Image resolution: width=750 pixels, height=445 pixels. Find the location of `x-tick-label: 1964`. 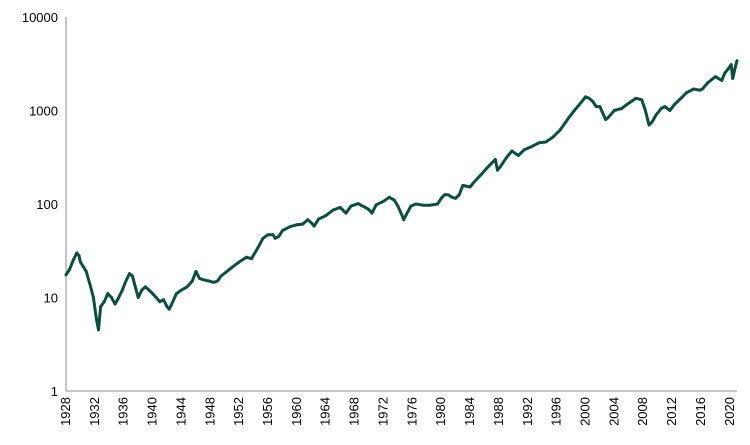

x-tick-label: 1964 is located at coordinates (325, 411).